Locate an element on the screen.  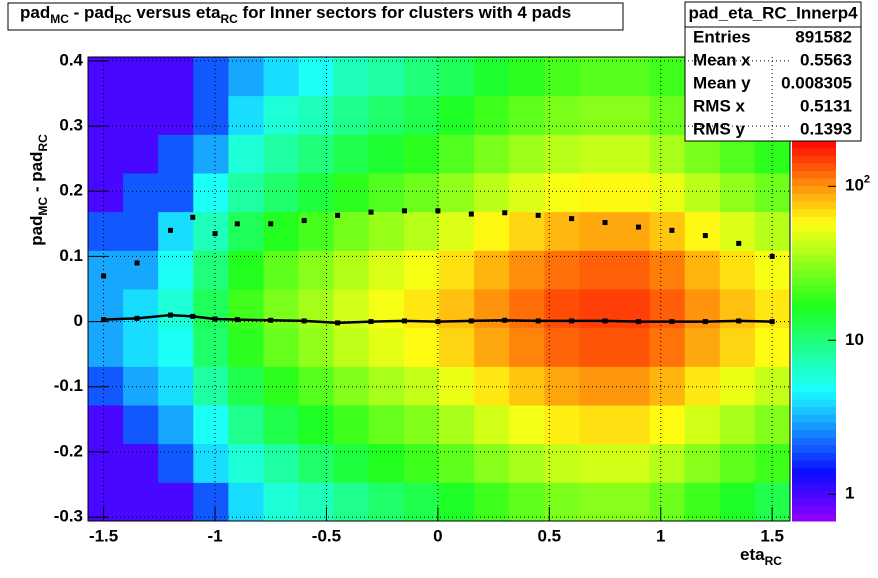
y-tick-label: 0.3 is located at coordinates (71, 125).